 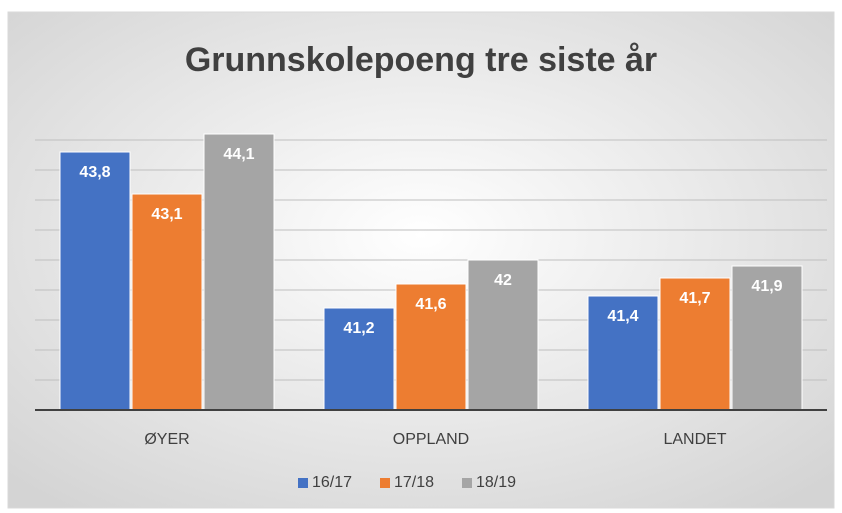 What do you see at coordinates (166, 439) in the screenshot?
I see `x-tick-label: ØYER` at bounding box center [166, 439].